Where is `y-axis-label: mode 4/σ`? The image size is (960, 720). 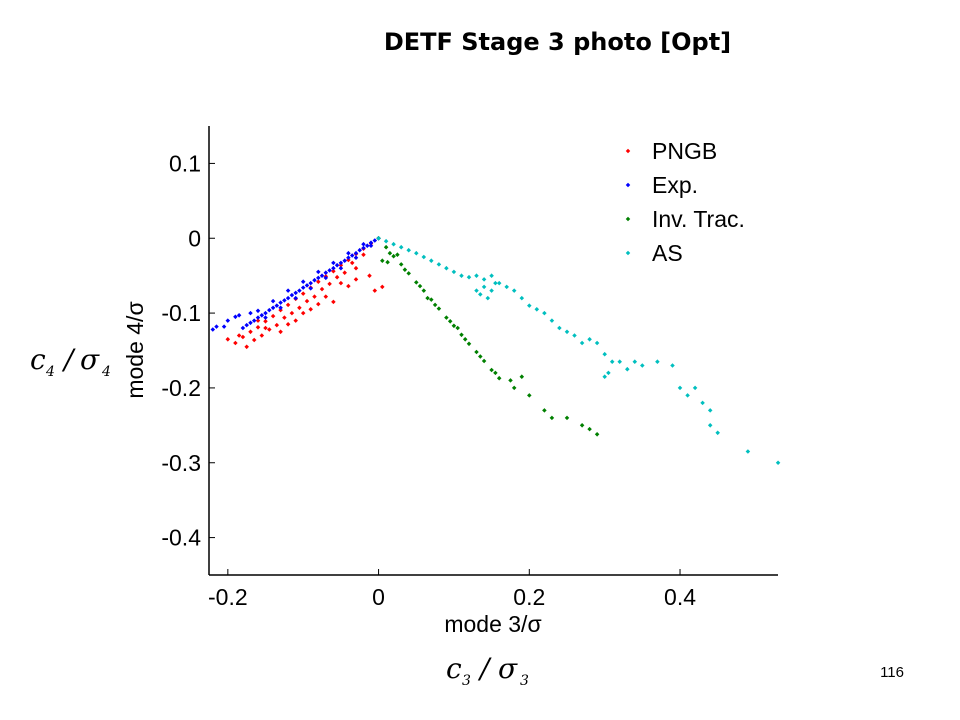
y-axis-label: mode 4/σ is located at coordinates (135, 349).